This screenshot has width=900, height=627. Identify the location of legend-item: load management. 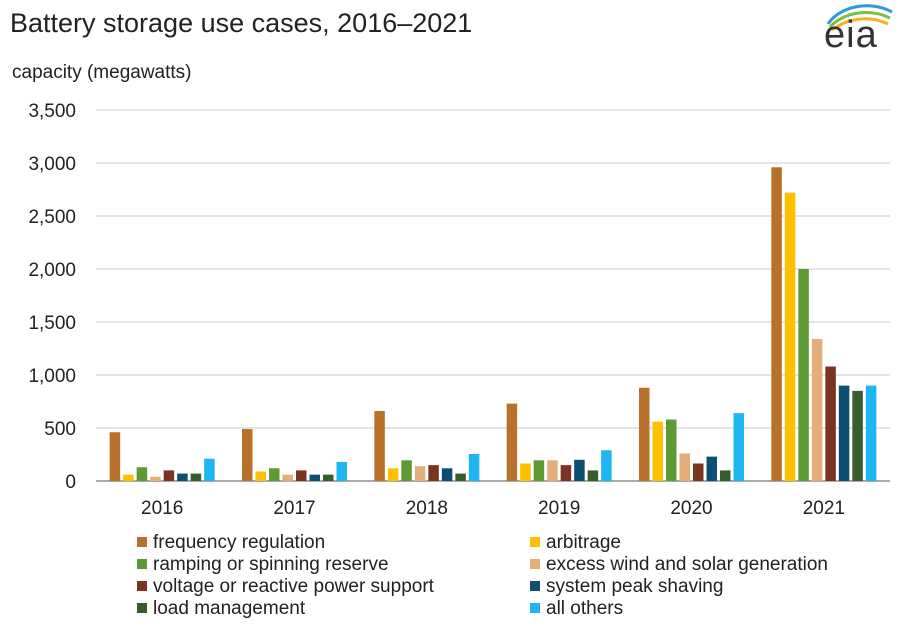
(221, 609).